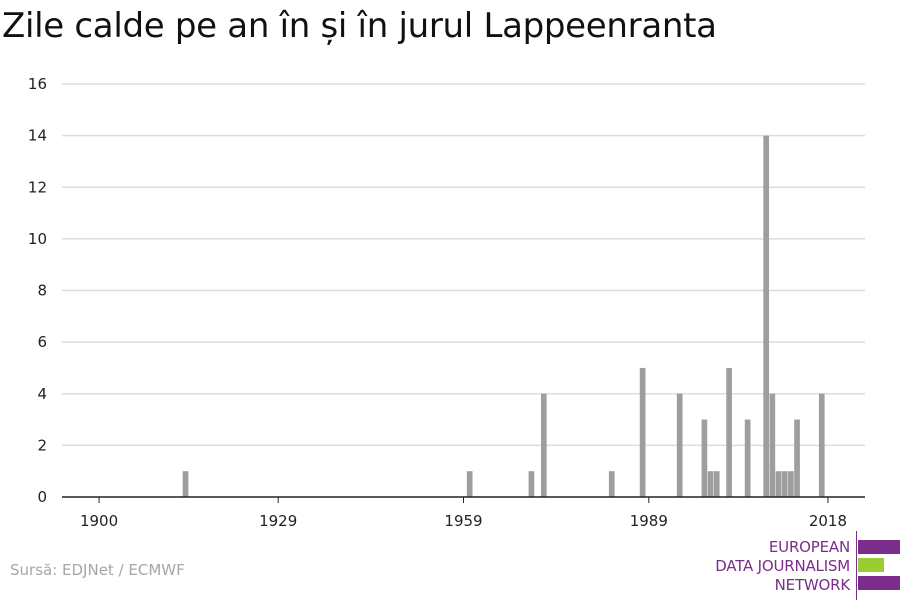 The width and height of the screenshot is (900, 600). What do you see at coordinates (812, 585) in the screenshot?
I see `logo-line-3: NETWORK` at bounding box center [812, 585].